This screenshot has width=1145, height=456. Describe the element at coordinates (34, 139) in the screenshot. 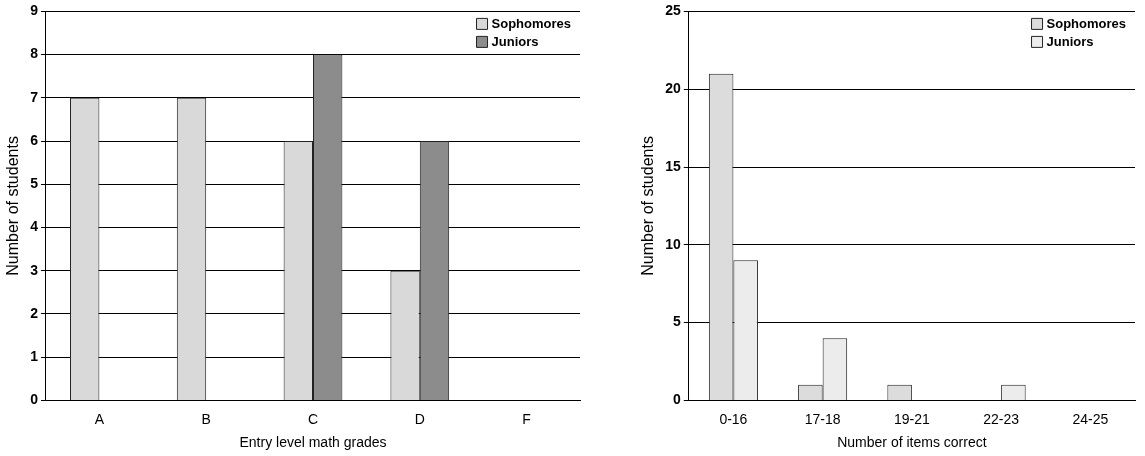

I see `y-tick-label: 6` at that location.